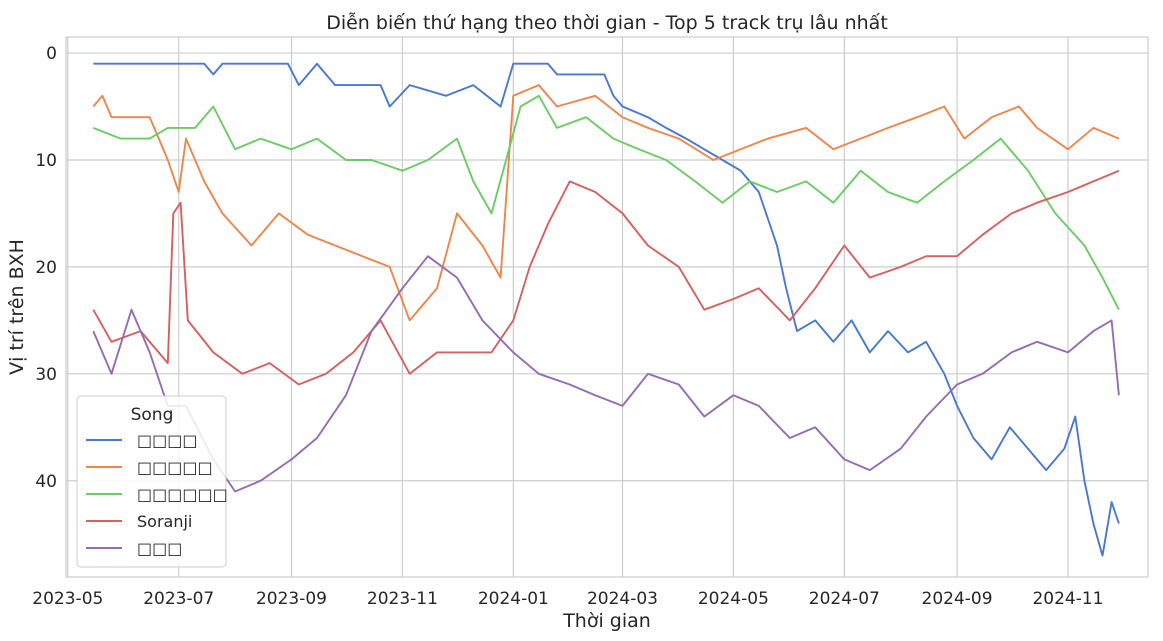  What do you see at coordinates (606, 621) in the screenshot?
I see `x-axis-title: Thời gian` at bounding box center [606, 621].